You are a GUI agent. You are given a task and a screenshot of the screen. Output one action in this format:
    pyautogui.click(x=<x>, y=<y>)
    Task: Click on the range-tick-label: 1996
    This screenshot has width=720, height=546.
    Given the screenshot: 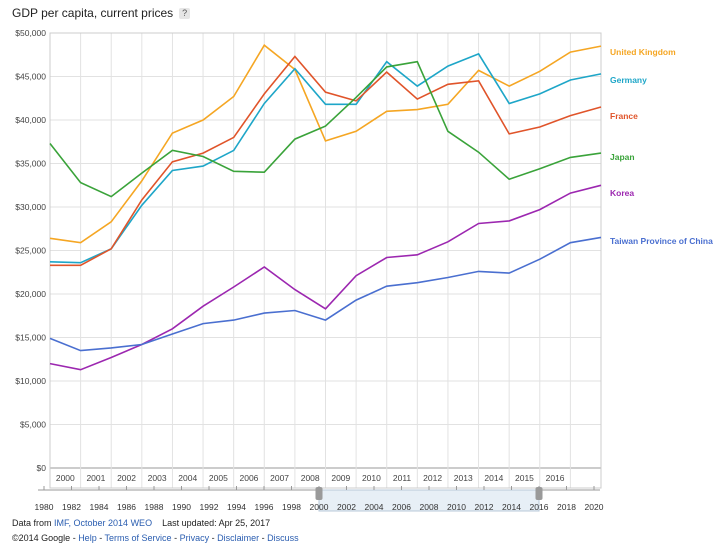 What is the action you would take?
    pyautogui.click(x=264, y=507)
    